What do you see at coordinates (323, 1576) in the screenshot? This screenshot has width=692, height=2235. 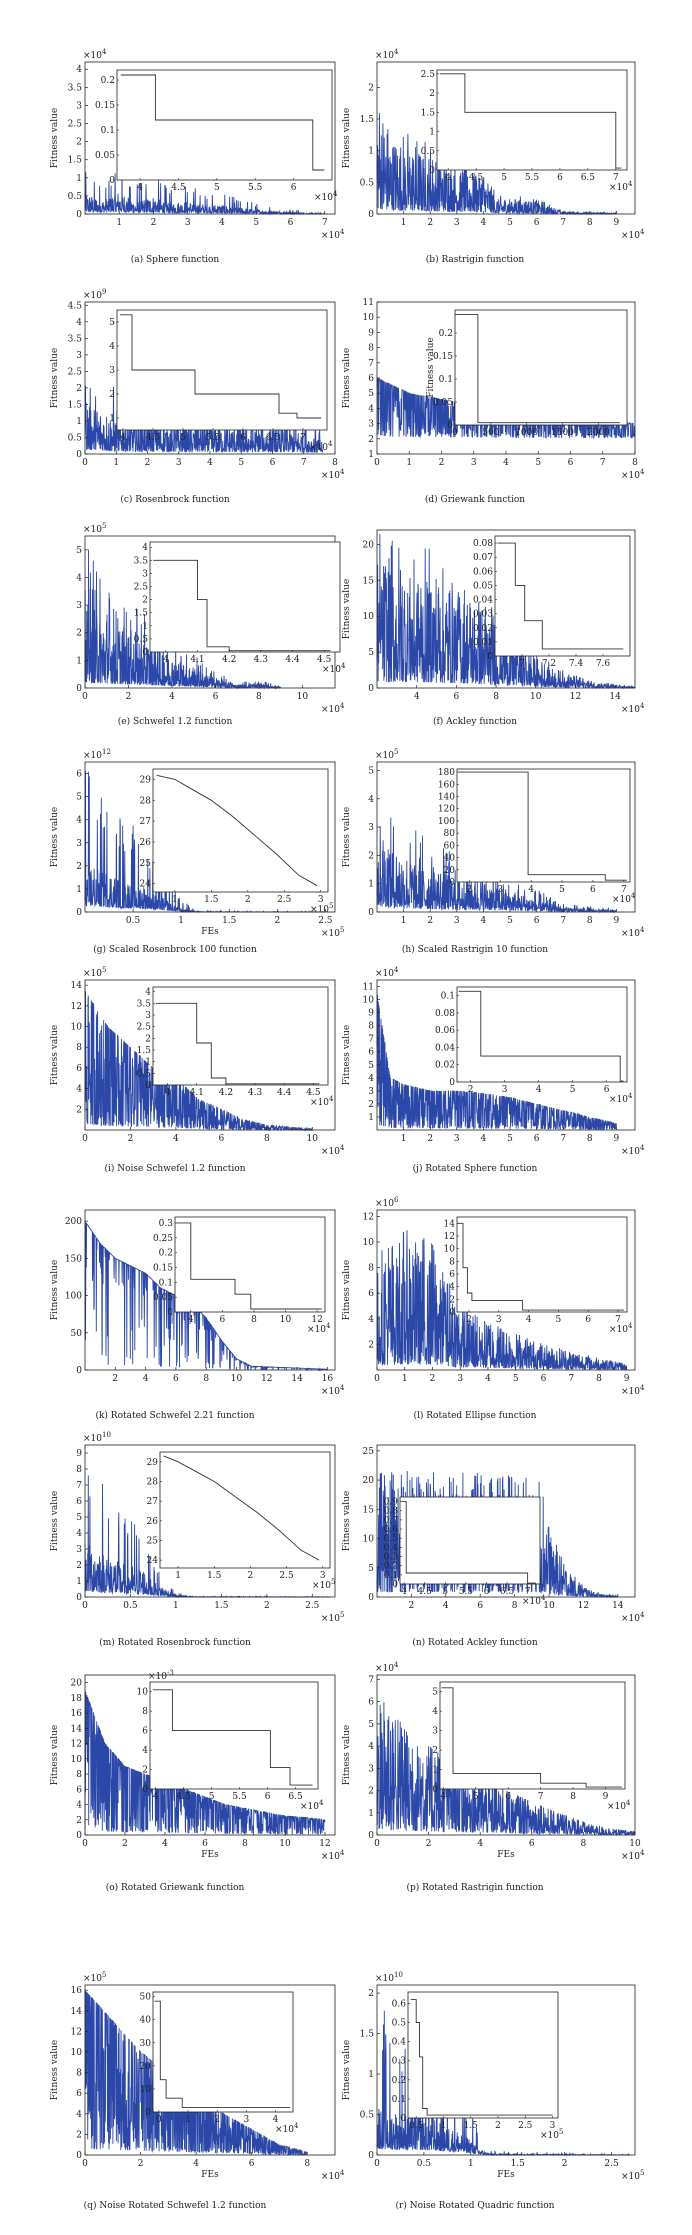 I see `inset-x-tick-label: 3` at bounding box center [323, 1576].